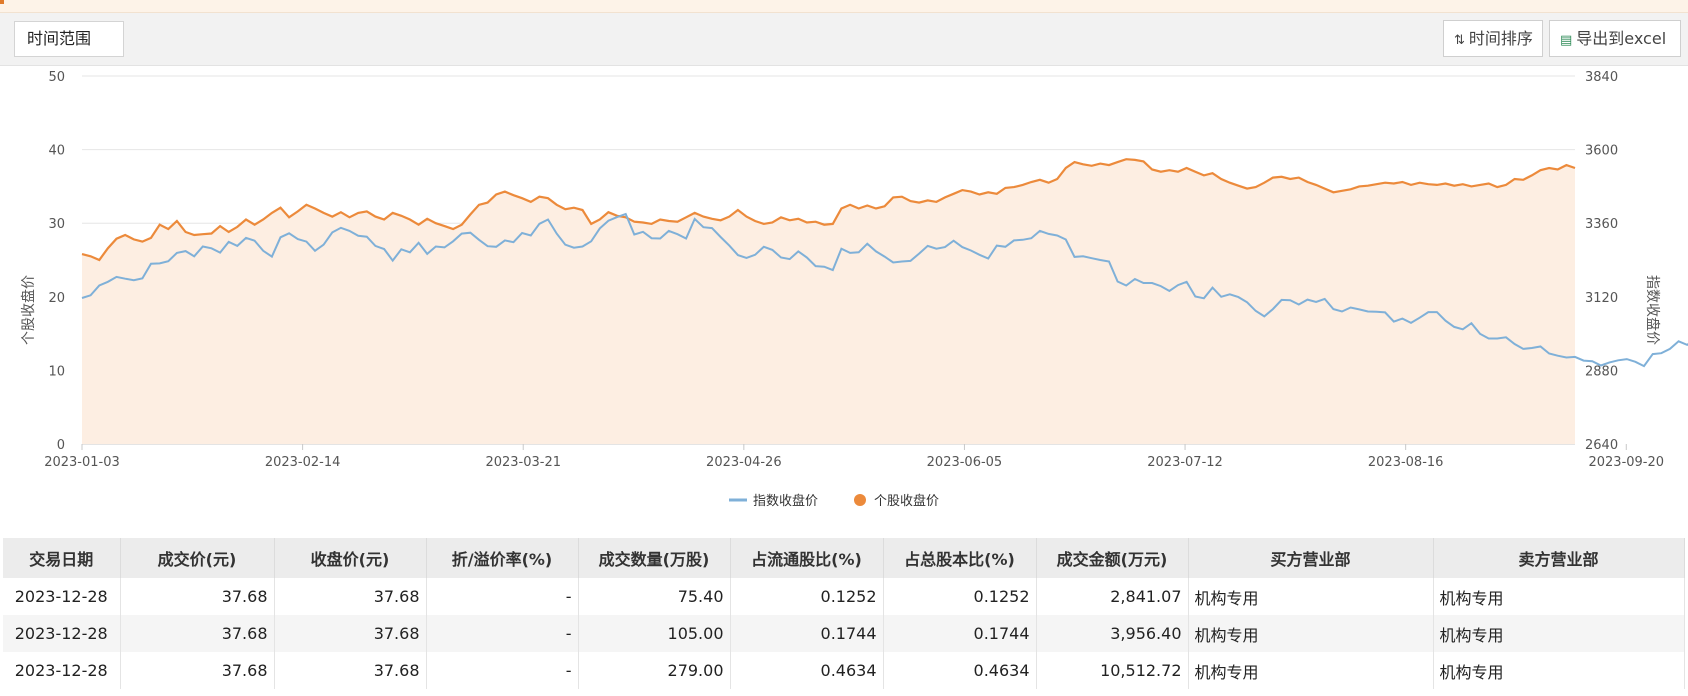 This screenshot has width=1688, height=696. Describe the element at coordinates (1652, 310) in the screenshot. I see `right-axis-title: 指数收盘价` at that location.